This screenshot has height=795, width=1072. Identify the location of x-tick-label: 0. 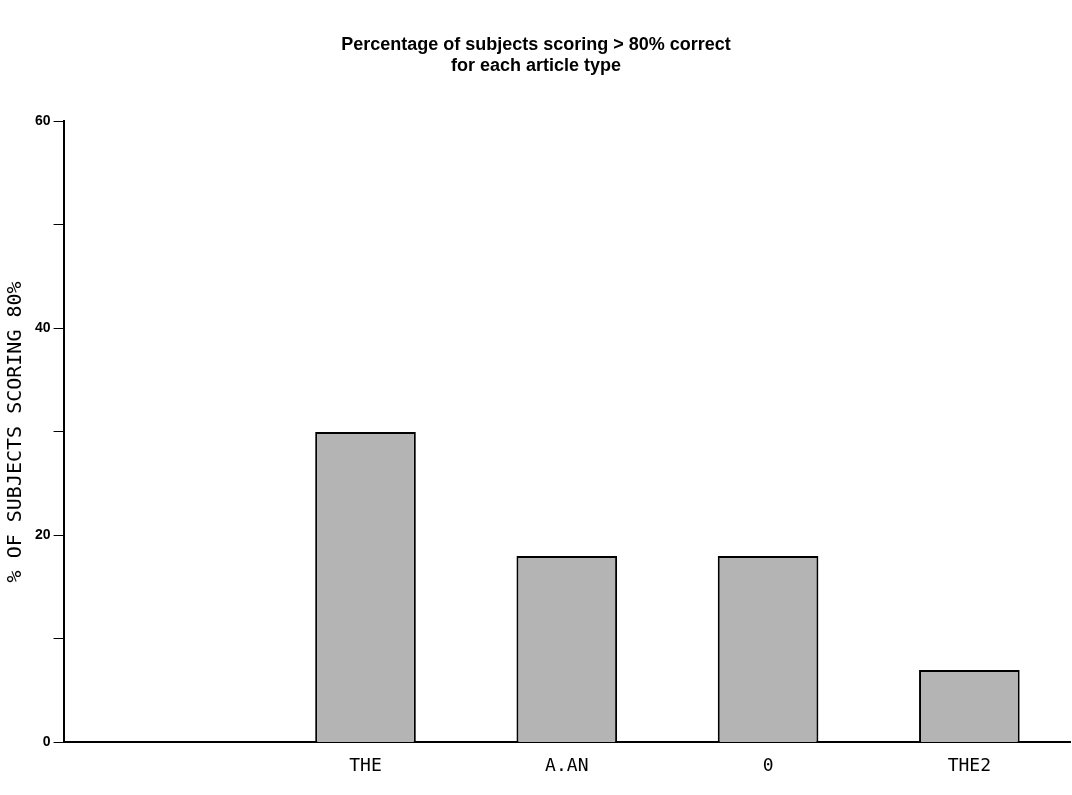
(768, 764).